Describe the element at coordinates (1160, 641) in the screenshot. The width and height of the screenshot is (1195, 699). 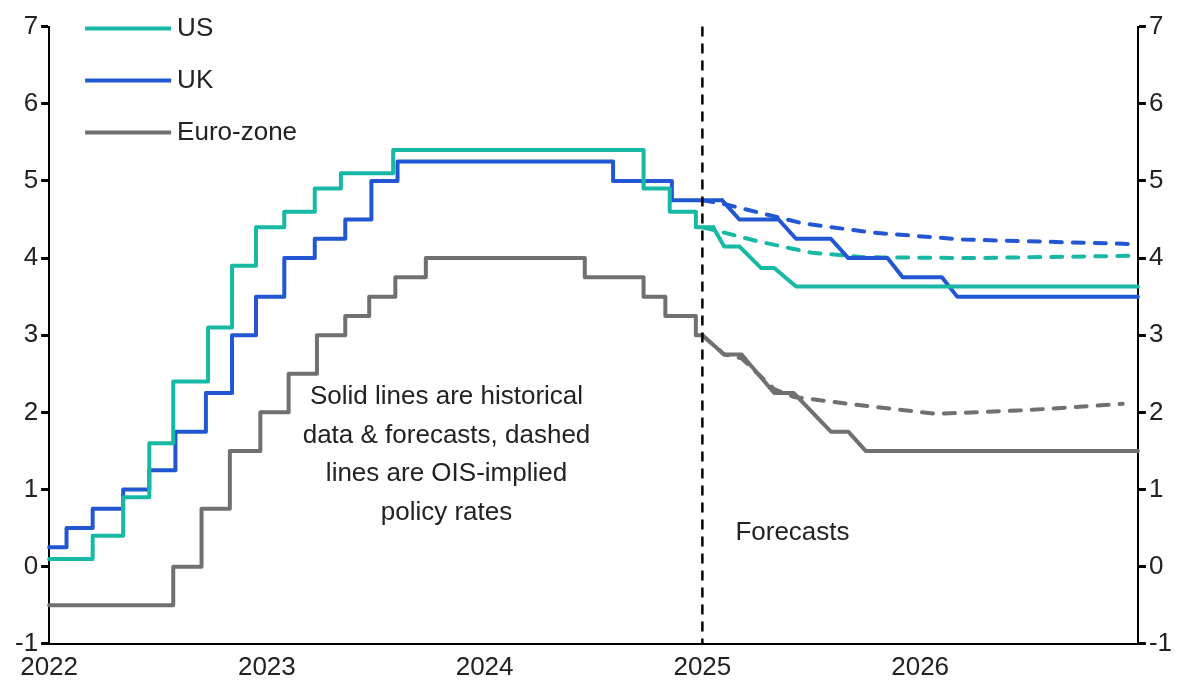
I see `y2-tick-label: -1` at that location.